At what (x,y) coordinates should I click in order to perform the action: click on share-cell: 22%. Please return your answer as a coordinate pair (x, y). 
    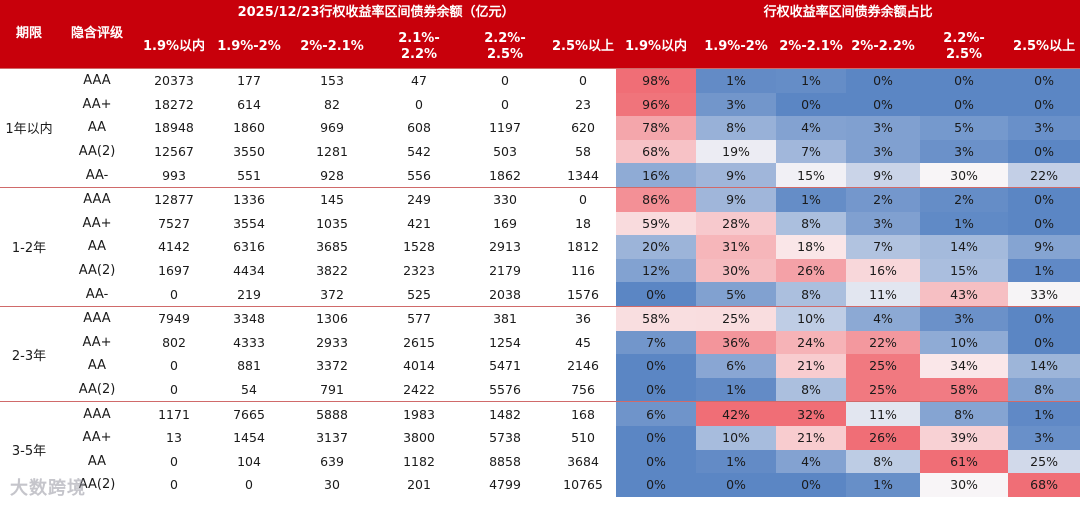
    Looking at the image, I should click on (1044, 175).